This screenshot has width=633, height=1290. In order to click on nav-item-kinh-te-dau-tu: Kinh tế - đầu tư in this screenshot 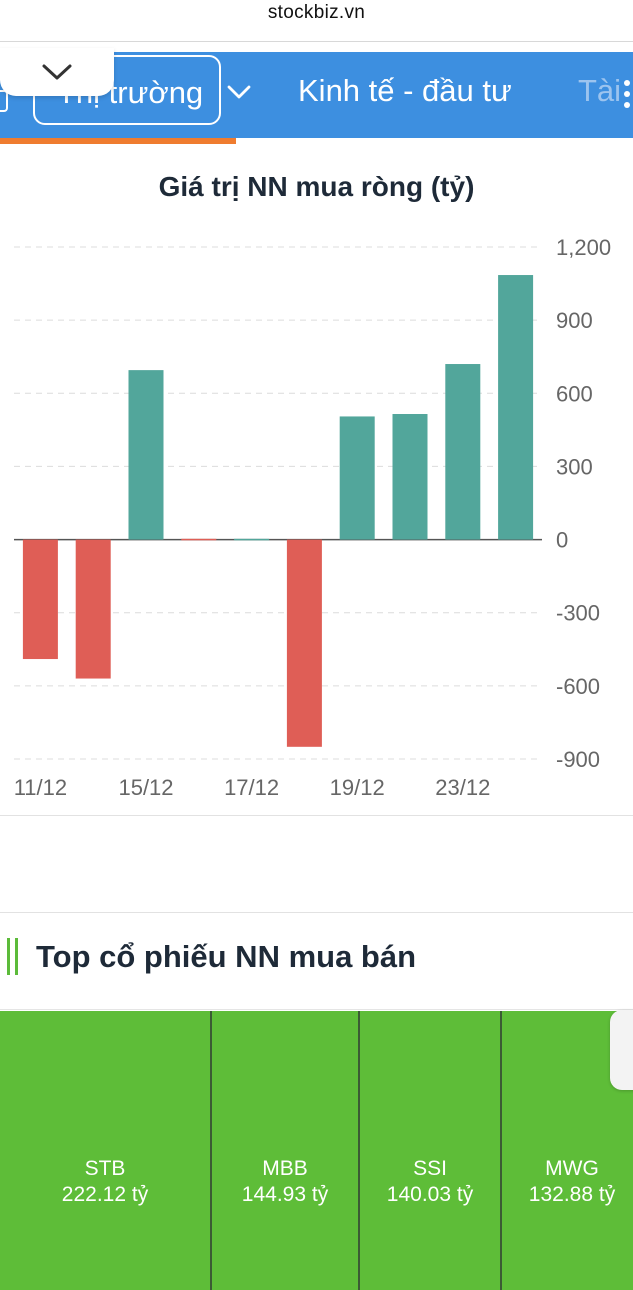, I will do `click(405, 91)`.